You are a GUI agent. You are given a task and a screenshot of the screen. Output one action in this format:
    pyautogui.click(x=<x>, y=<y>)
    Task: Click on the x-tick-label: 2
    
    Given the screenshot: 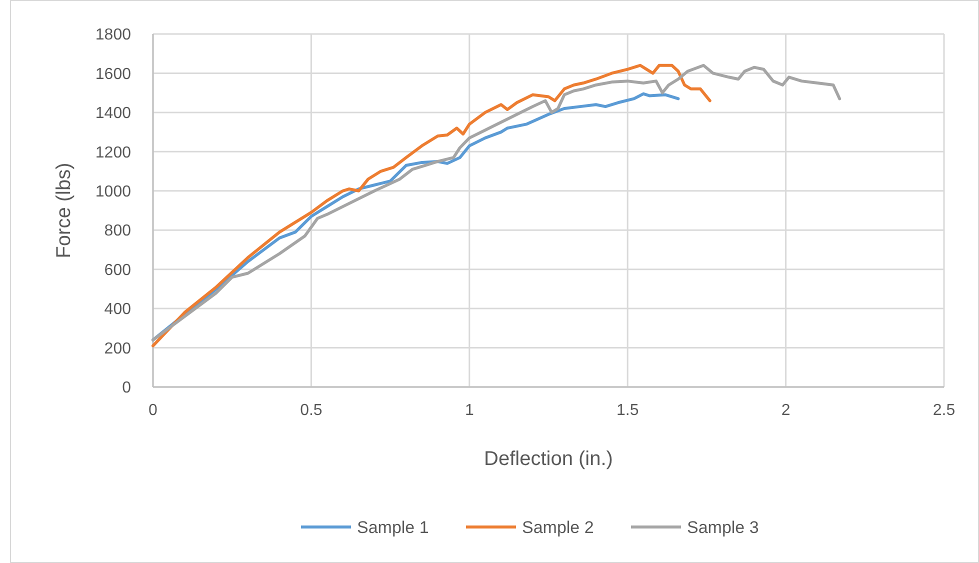 What is the action you would take?
    pyautogui.click(x=785, y=410)
    